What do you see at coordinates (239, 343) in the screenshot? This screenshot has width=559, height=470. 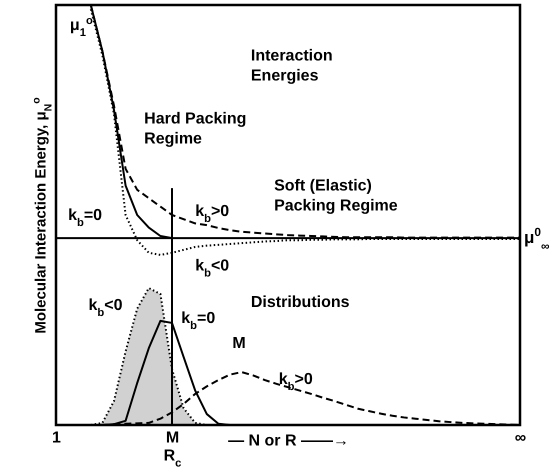 I see `annotation: M` at bounding box center [239, 343].